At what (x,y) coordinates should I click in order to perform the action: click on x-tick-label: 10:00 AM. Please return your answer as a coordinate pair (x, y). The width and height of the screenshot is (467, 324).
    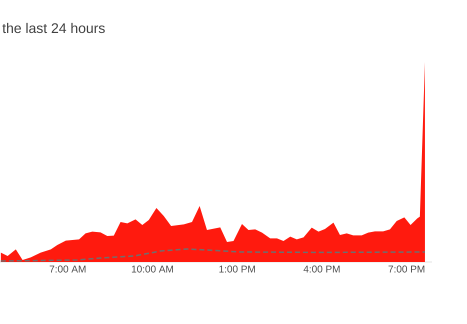
    Looking at the image, I should click on (152, 269).